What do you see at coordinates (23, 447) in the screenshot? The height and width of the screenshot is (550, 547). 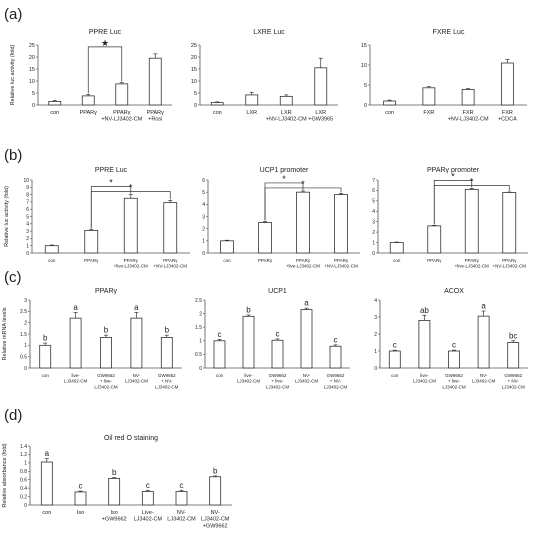 I see `y-tick-label: 1.4` at bounding box center [23, 447].